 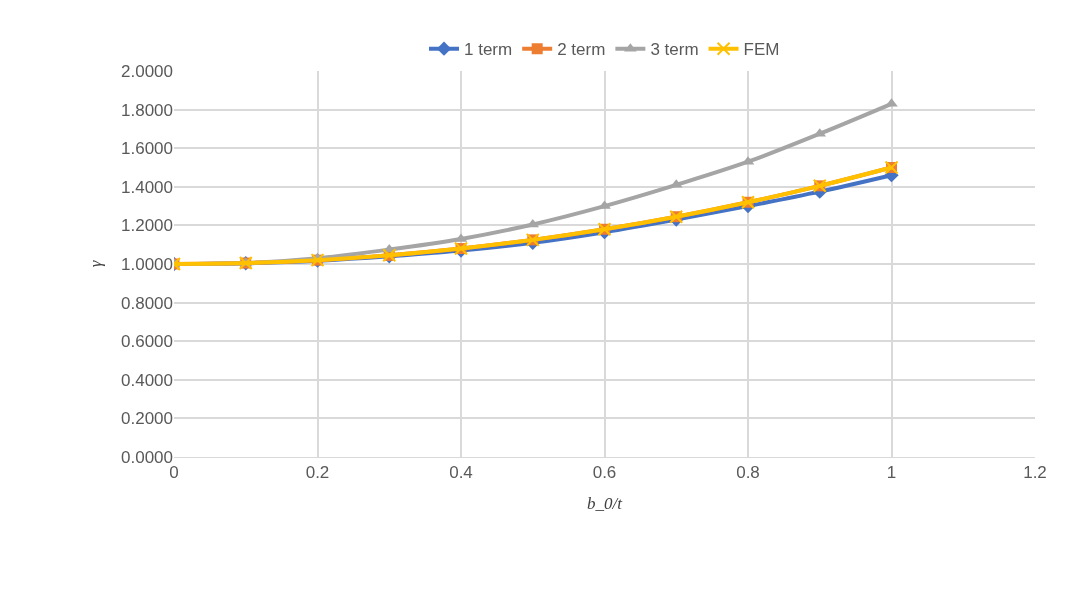 What do you see at coordinates (147, 303) in the screenshot?
I see `y-tick-label: 0.8000` at bounding box center [147, 303].